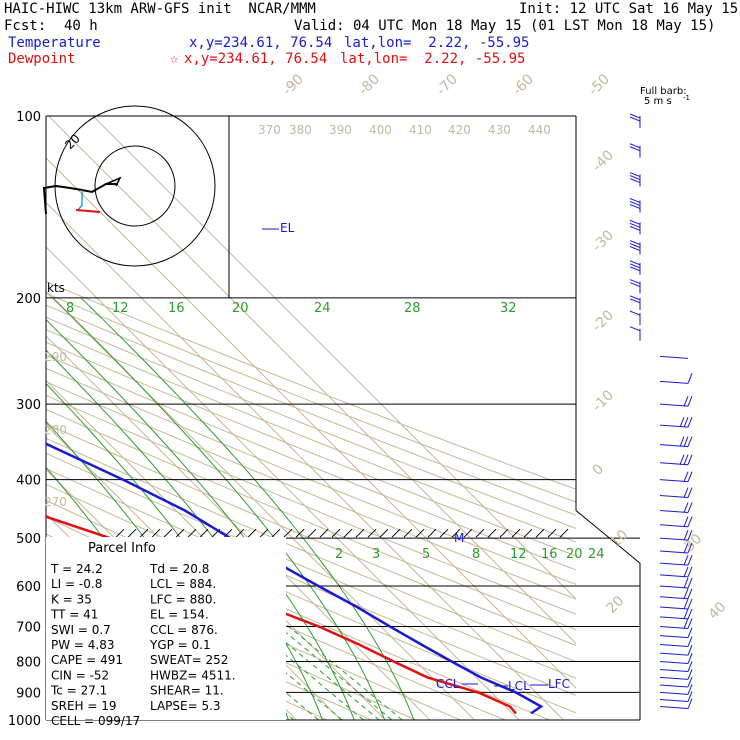  Describe the element at coordinates (95, 721) in the screenshot. I see `parcel-row-left: CELL = 099/17` at that location.